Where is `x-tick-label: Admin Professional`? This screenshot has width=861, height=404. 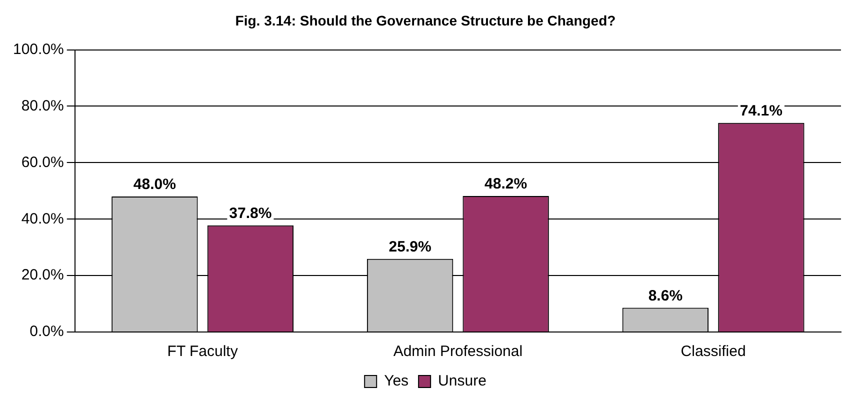 x-tick-label: Admin Professional is located at coordinates (458, 351).